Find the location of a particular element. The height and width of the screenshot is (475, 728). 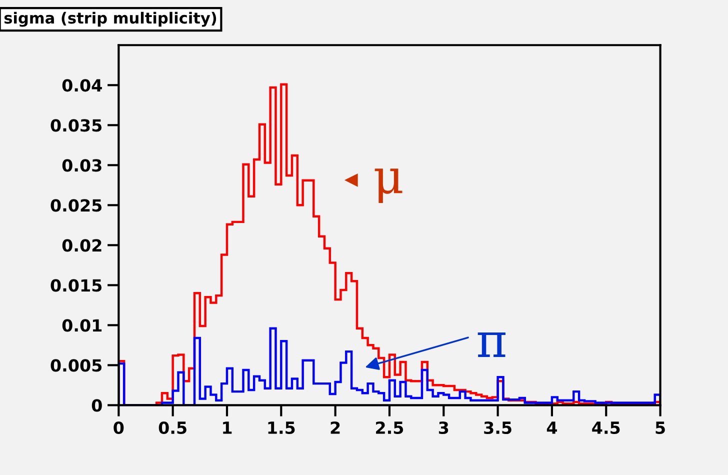

y-tick-label: 0.03 is located at coordinates (82, 165).